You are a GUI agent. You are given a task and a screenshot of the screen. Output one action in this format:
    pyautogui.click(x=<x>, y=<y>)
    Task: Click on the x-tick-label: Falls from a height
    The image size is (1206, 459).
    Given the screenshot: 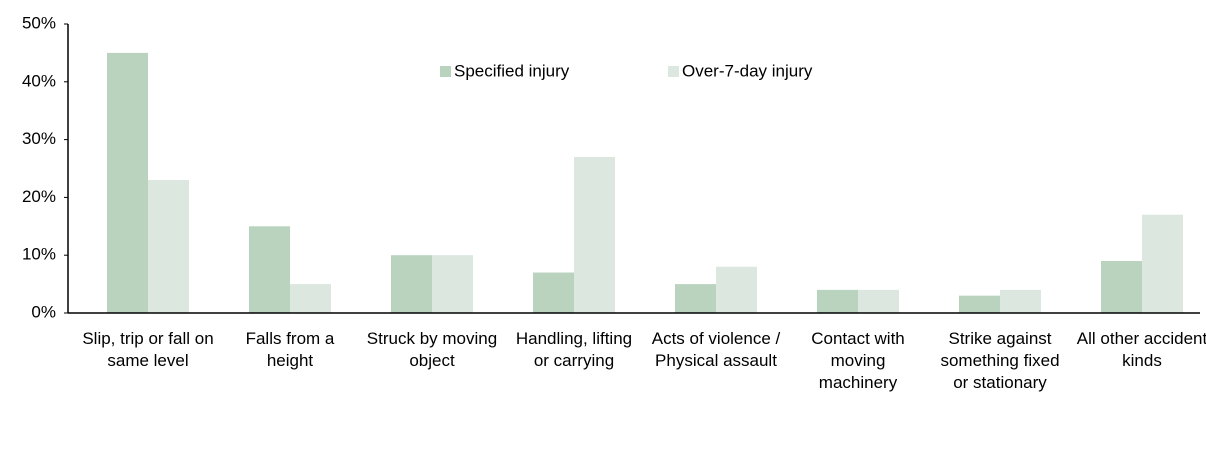 What is the action you would take?
    pyautogui.click(x=290, y=349)
    